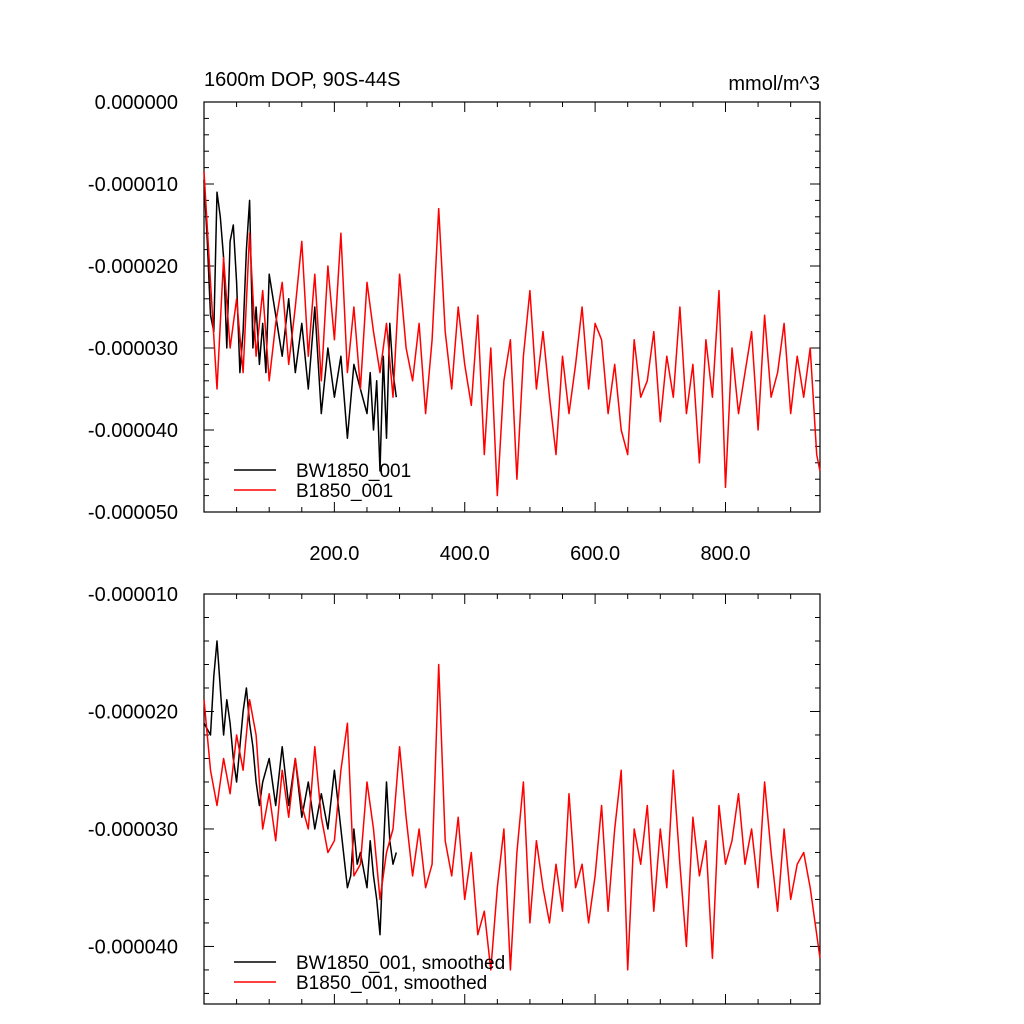 The image size is (1024, 1024). I want to click on legend-label: BW1850_001, so click(353, 471).